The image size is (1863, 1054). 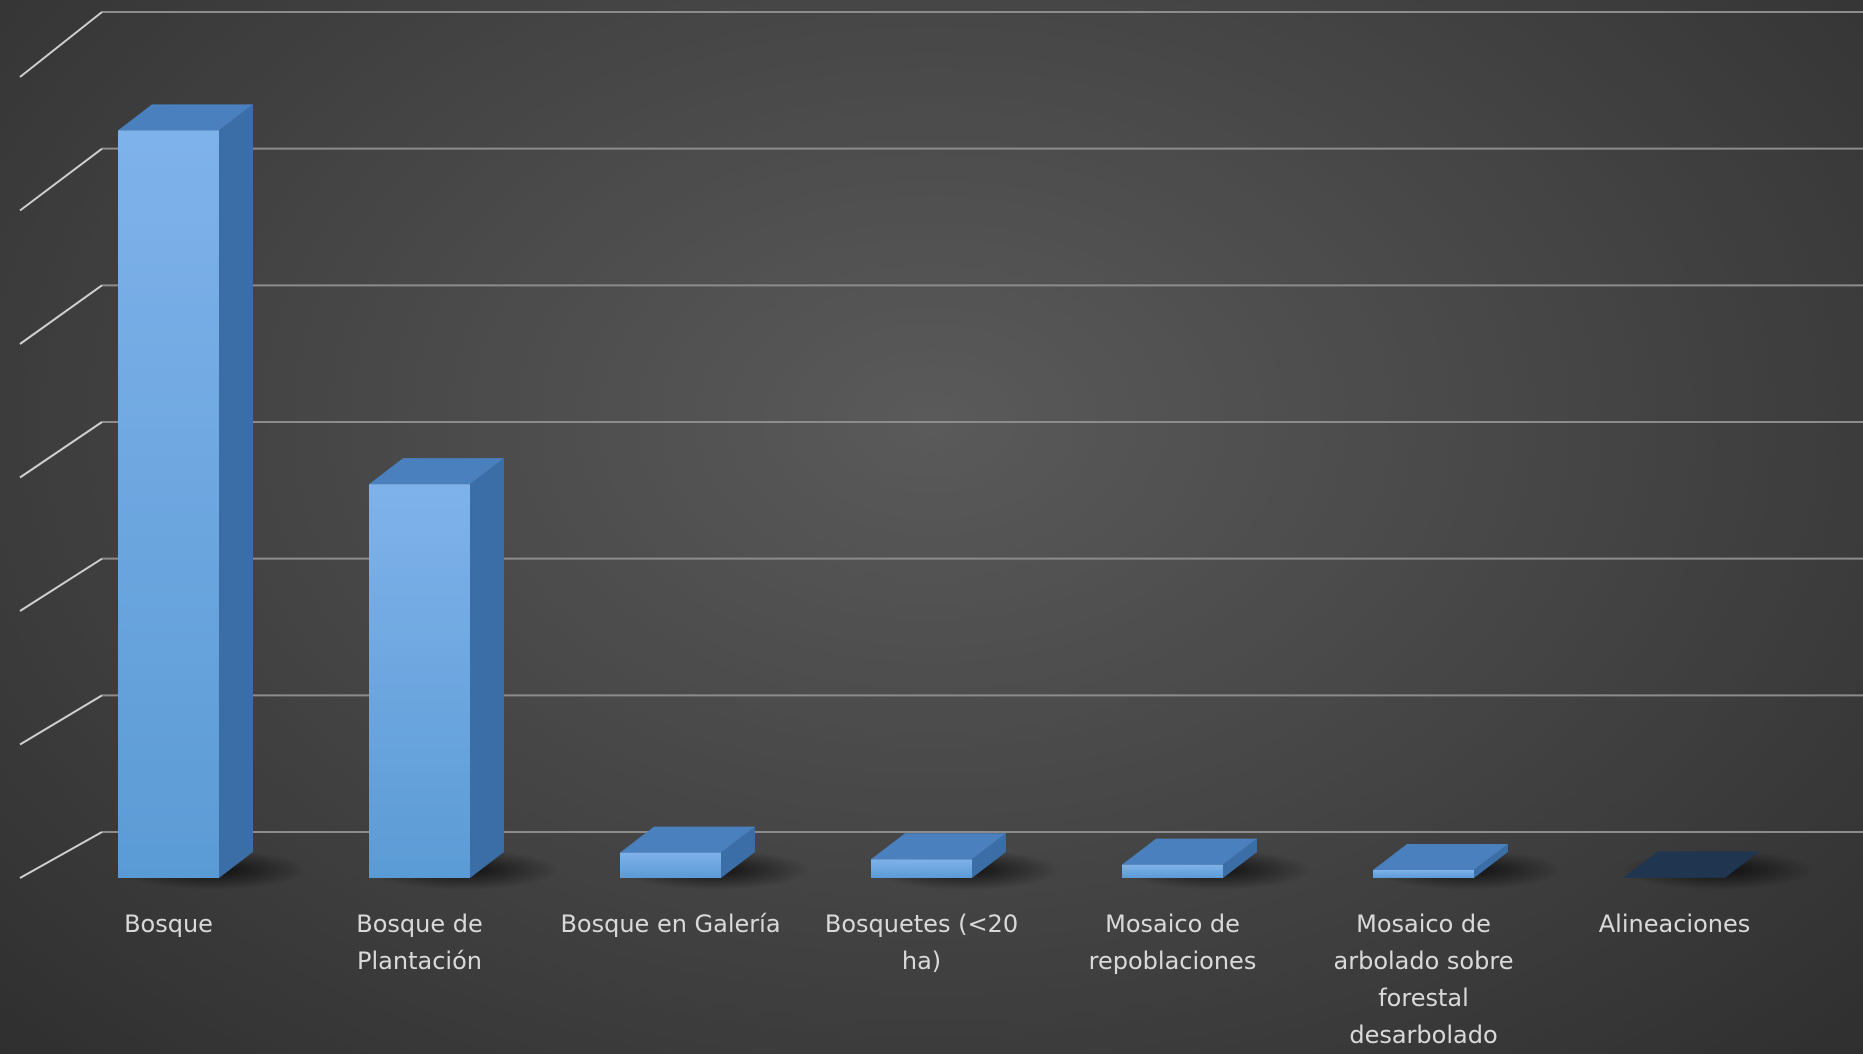 I want to click on x-tick-label-line: arbolado sobre, so click(x=1424, y=961).